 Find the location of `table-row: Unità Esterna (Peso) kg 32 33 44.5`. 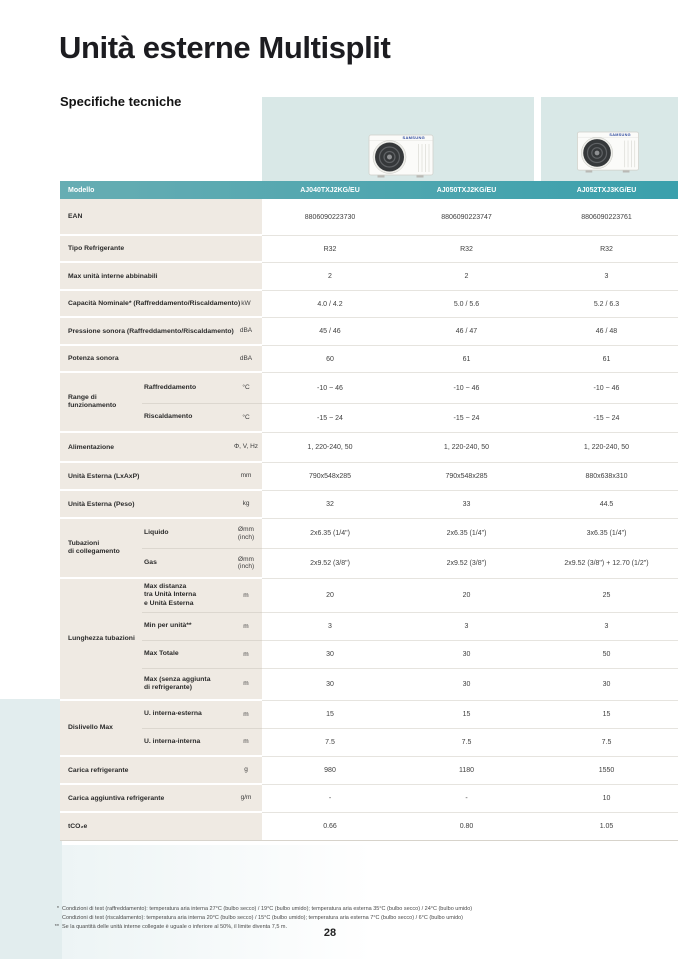

table-row: Unità Esterna (Peso) kg 32 33 44.5 is located at coordinates (369, 505).